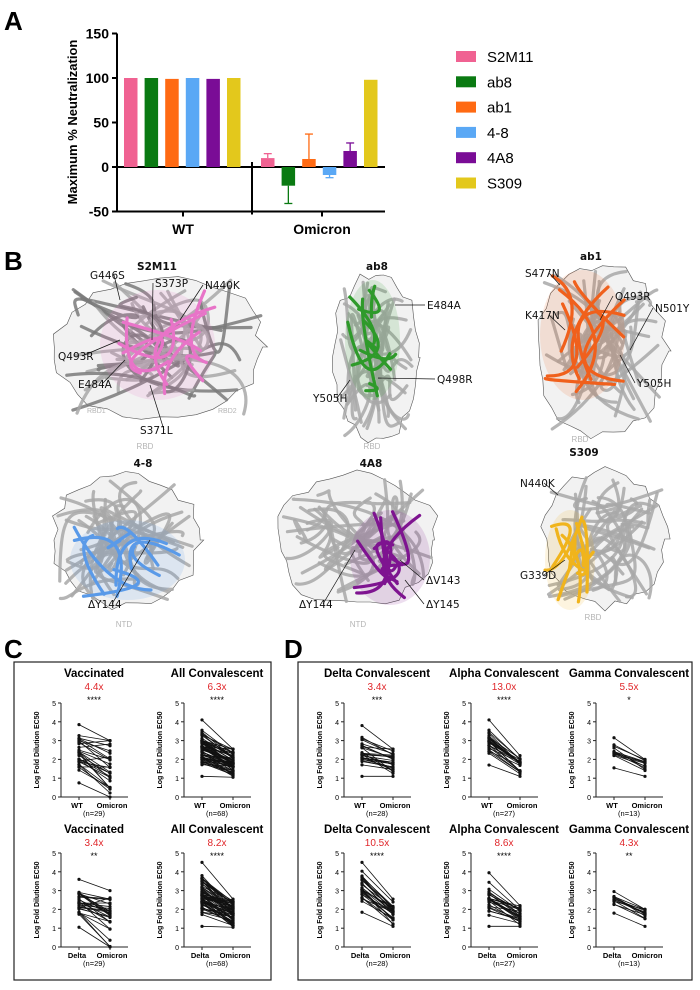 Image resolution: width=700 pixels, height=990 pixels. I want to click on significance-stars: **, so click(629, 856).